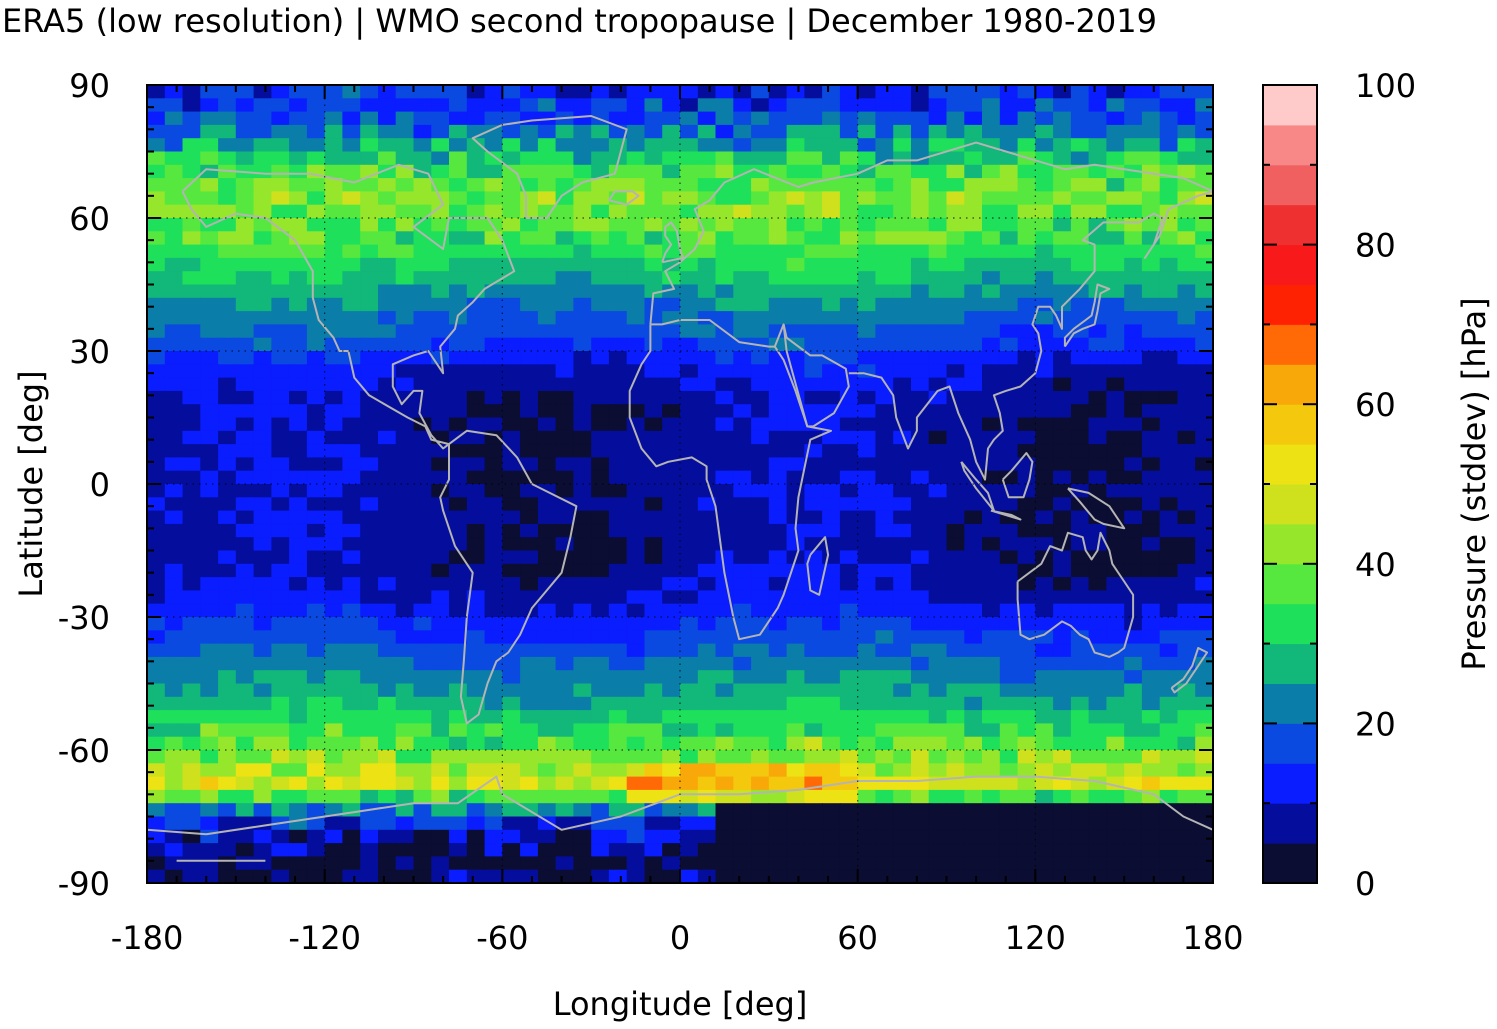 This screenshot has width=1497, height=1029. What do you see at coordinates (1006, 515) in the screenshot?
I see `coastline` at bounding box center [1006, 515].